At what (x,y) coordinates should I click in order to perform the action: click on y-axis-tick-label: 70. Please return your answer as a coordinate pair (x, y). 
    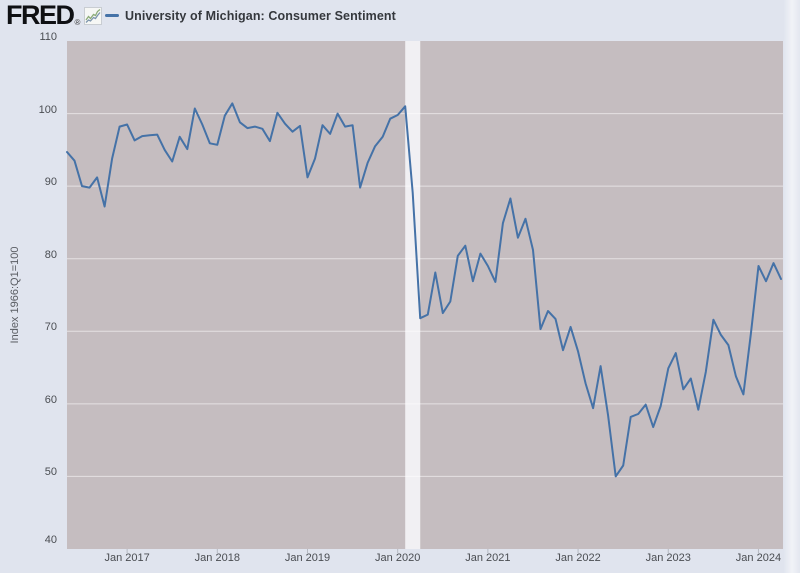
    Looking at the image, I should click on (50, 327).